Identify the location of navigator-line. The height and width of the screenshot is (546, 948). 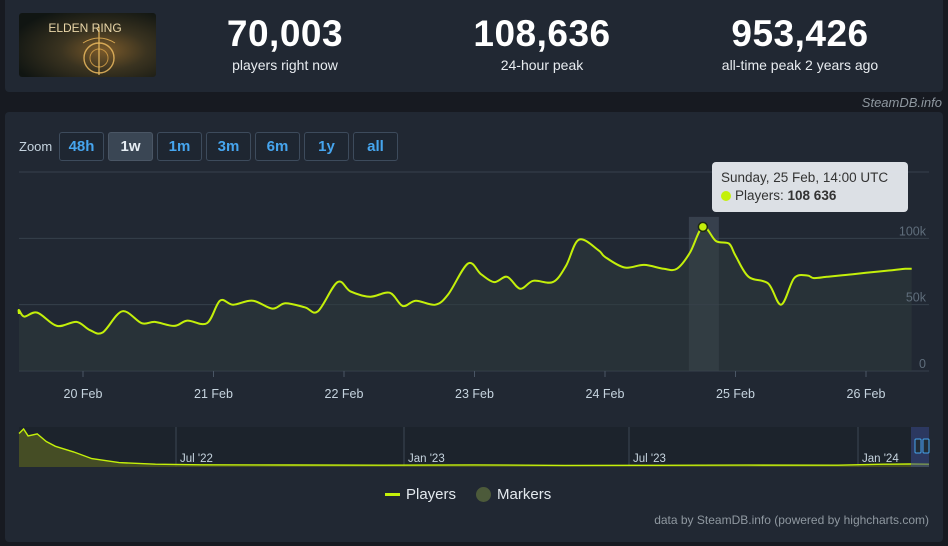
(474, 447).